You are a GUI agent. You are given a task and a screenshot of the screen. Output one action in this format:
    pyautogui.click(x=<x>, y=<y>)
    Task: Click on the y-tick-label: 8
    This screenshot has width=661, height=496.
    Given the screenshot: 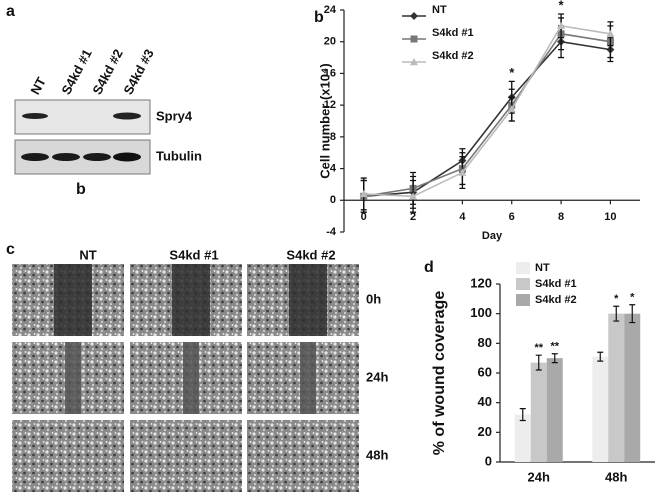 What is the action you would take?
    pyautogui.click(x=333, y=137)
    